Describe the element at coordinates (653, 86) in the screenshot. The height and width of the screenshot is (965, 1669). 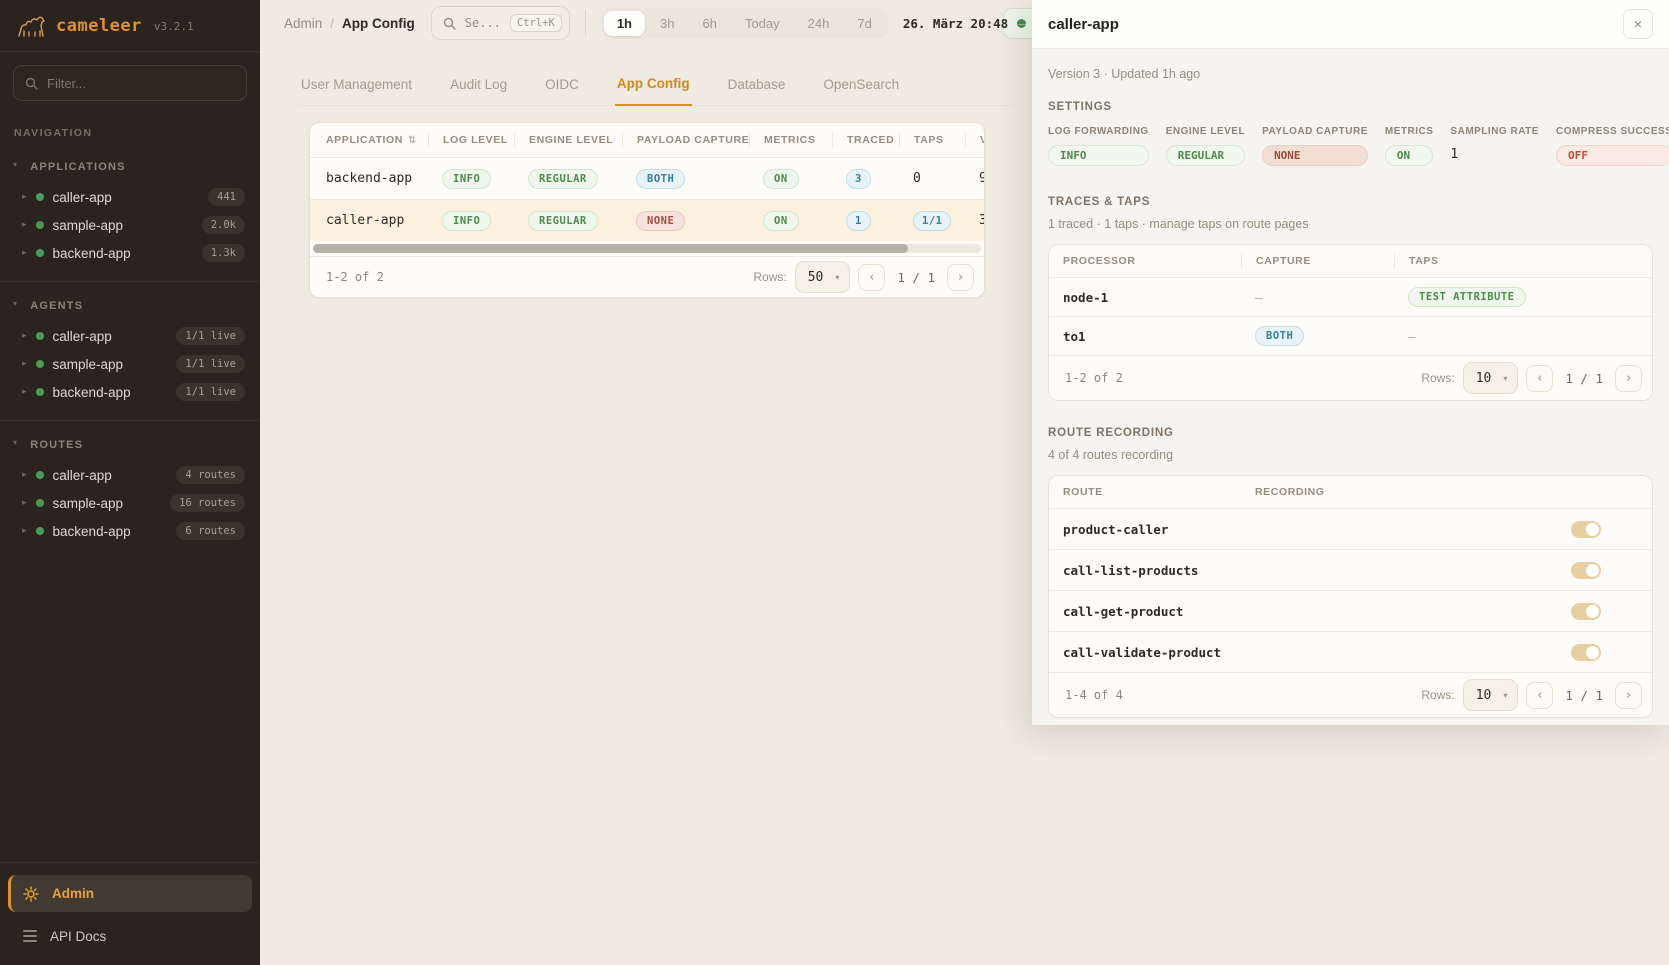
I see `tab-app-config: App Config` at that location.